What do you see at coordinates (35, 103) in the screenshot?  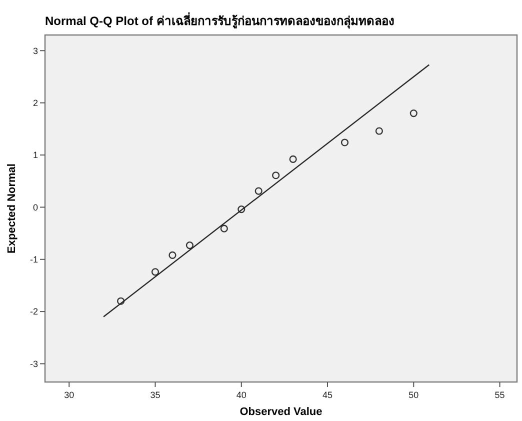 I see `y-tick-label: 2` at bounding box center [35, 103].